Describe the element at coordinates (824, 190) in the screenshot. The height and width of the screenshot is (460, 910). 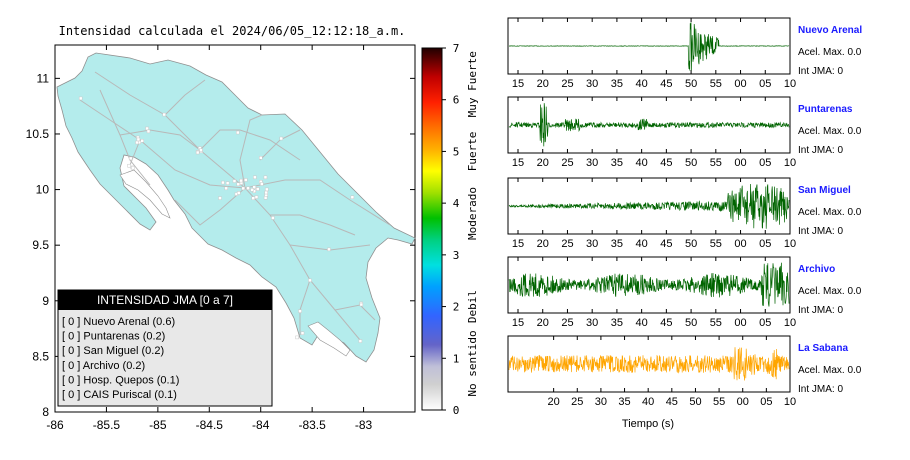
I see `station-name: San Miguel` at that location.